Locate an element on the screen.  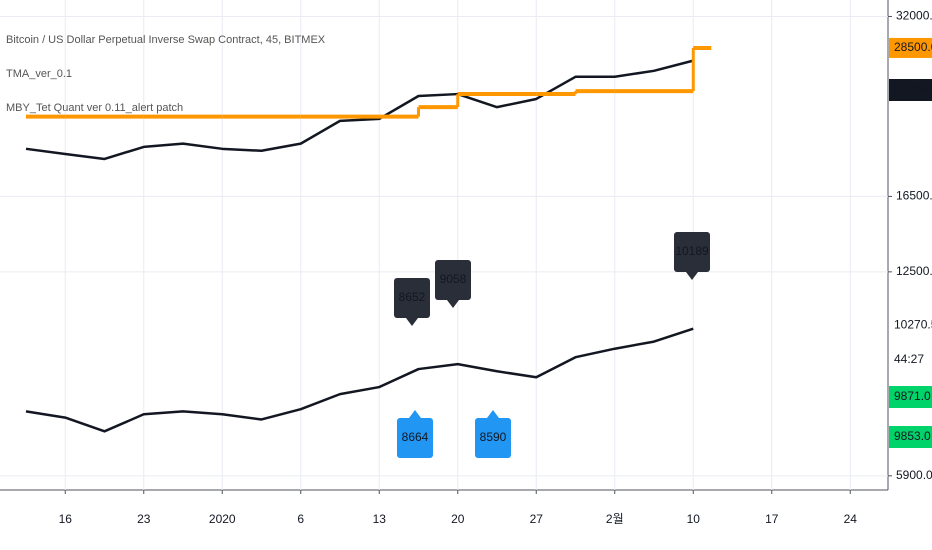
callout-label: 8652 is located at coordinates (412, 297).